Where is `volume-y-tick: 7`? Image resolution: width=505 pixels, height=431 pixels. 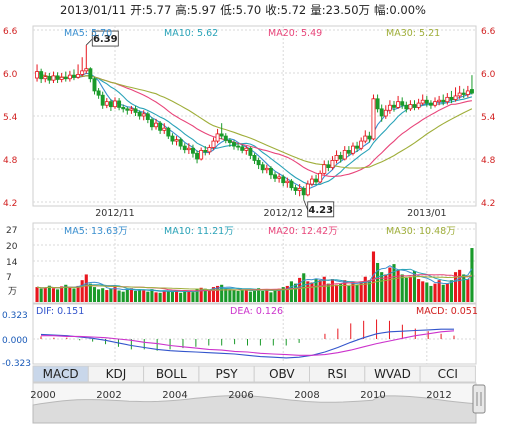
volume-y-tick: 7 is located at coordinates (9, 278).